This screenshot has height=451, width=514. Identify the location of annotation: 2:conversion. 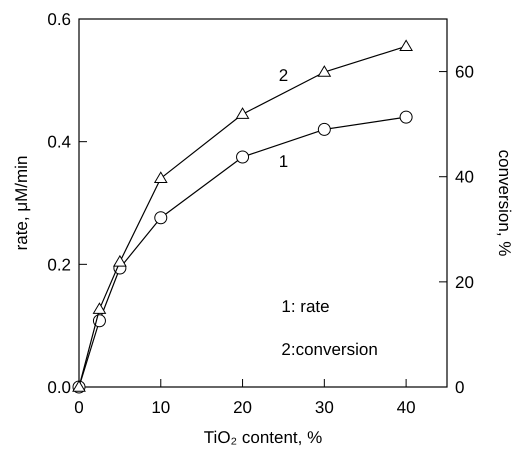
(329, 349).